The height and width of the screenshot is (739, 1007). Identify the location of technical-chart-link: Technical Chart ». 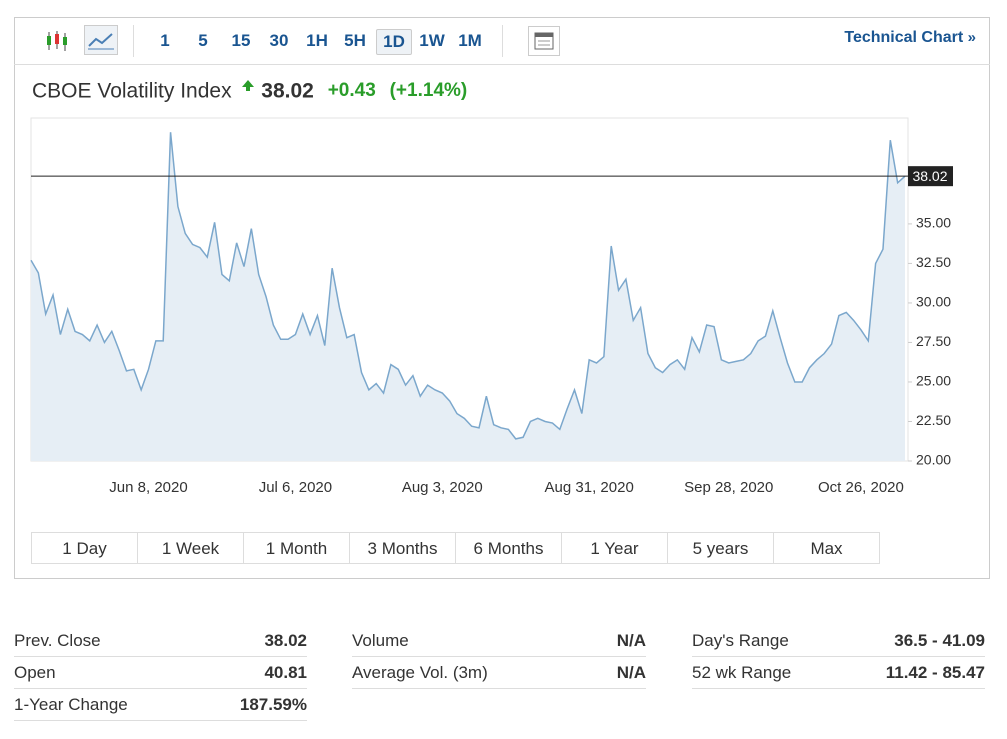
(910, 37).